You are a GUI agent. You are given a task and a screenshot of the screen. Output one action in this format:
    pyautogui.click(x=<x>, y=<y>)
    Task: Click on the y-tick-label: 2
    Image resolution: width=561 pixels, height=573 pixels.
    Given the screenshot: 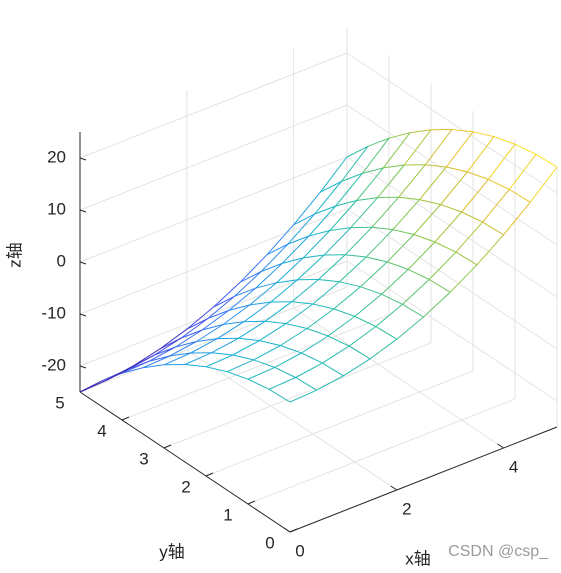 What is the action you would take?
    pyautogui.click(x=185, y=486)
    